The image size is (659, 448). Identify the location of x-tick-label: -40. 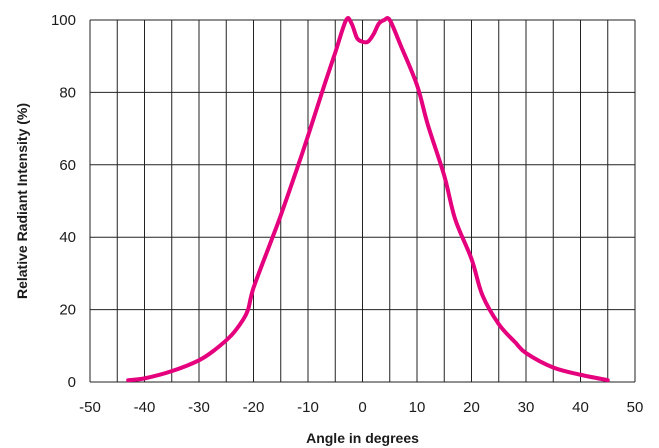
(145, 407).